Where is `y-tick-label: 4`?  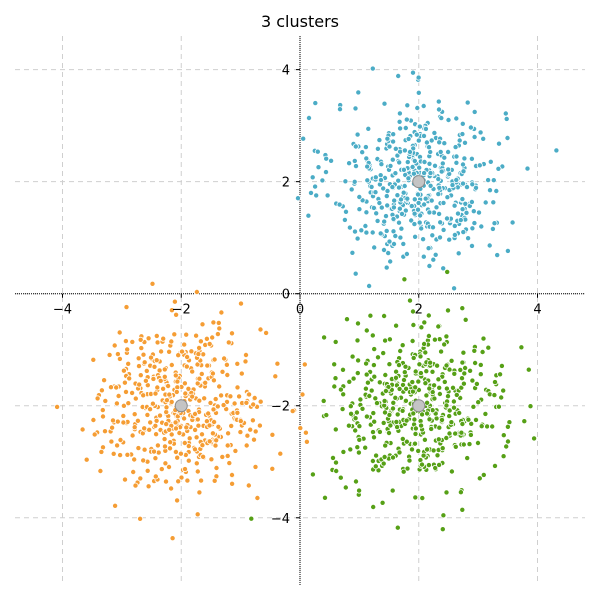 y-tick-label: 4 is located at coordinates (286, 71).